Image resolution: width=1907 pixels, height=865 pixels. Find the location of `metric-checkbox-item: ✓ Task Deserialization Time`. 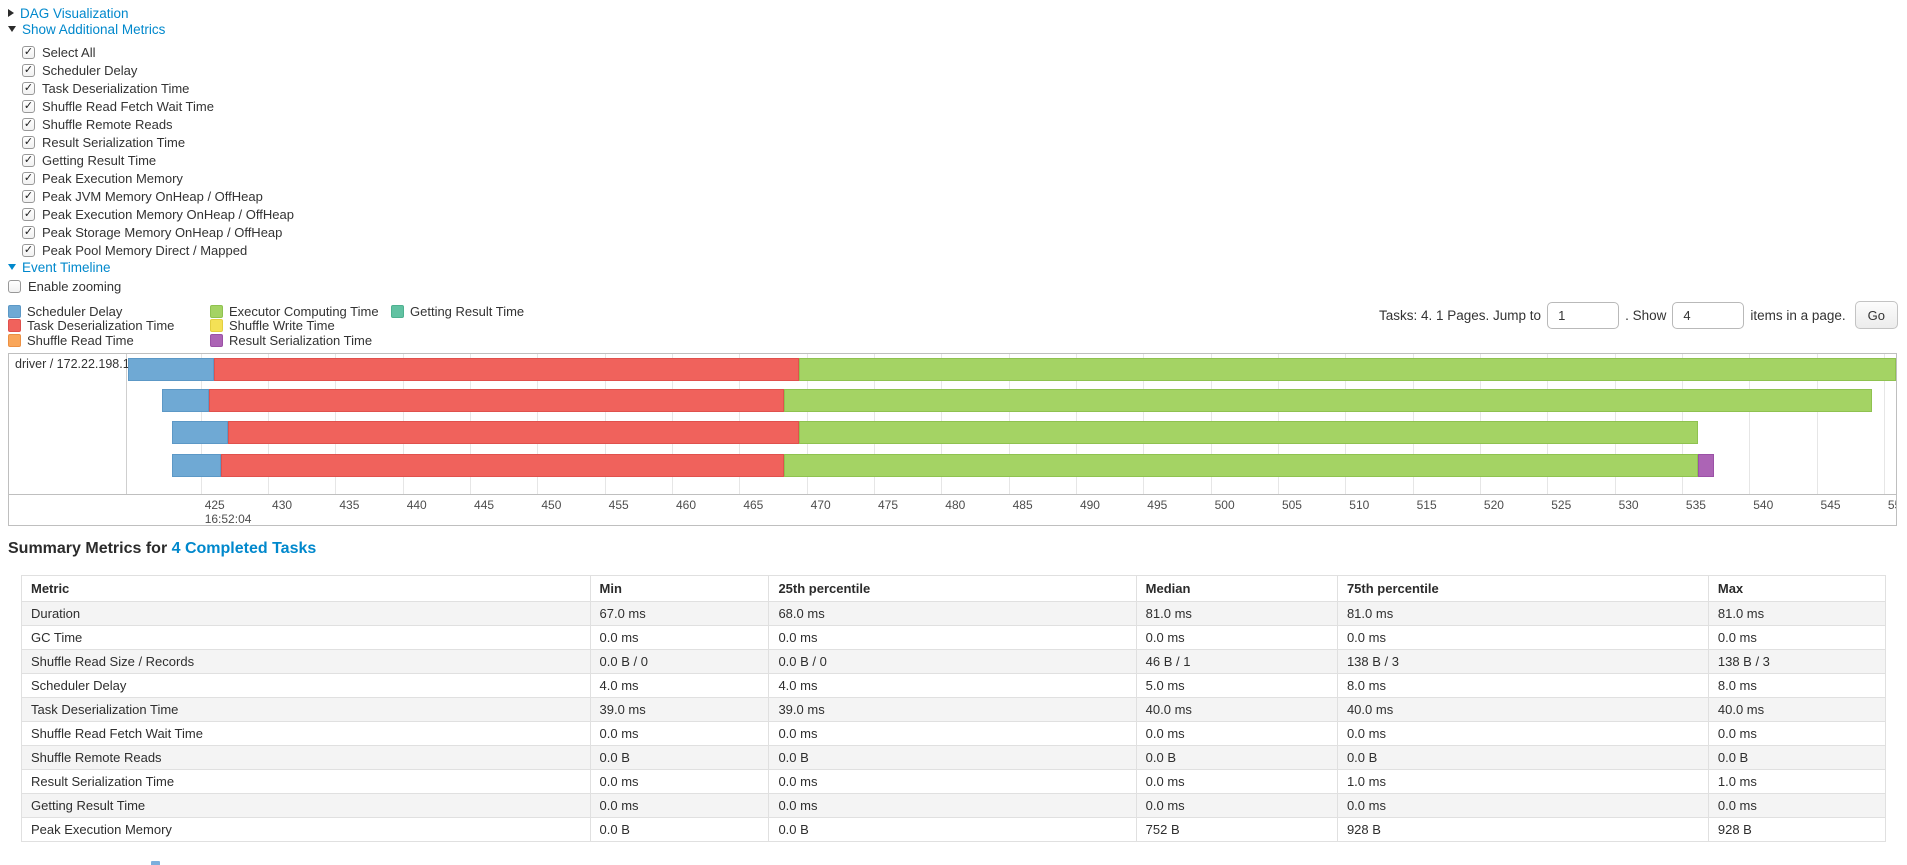

metric-checkbox-item: ✓ Task Deserialization Time is located at coordinates (158, 88).